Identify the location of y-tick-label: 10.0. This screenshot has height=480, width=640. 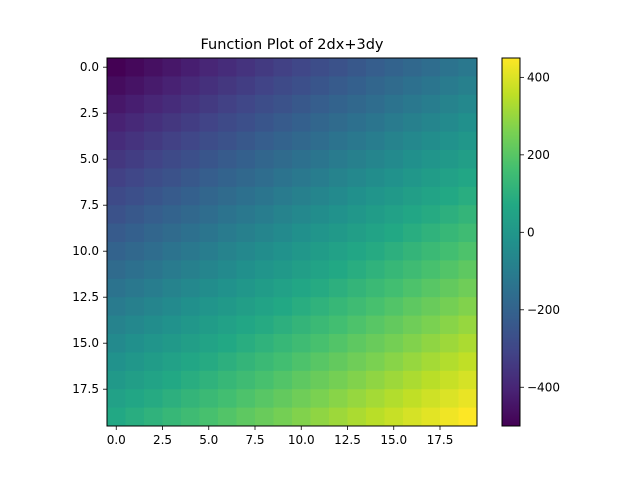
(85, 251).